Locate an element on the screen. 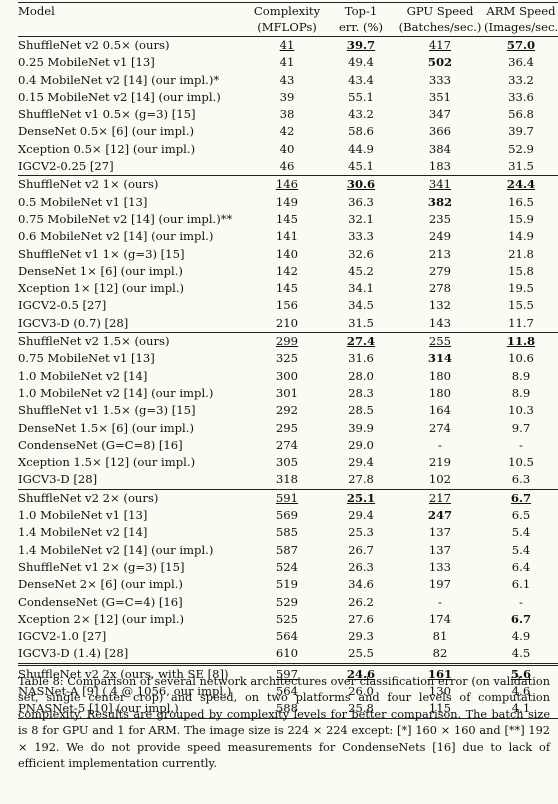  arm-speed-cell: - is located at coordinates (521, 445).